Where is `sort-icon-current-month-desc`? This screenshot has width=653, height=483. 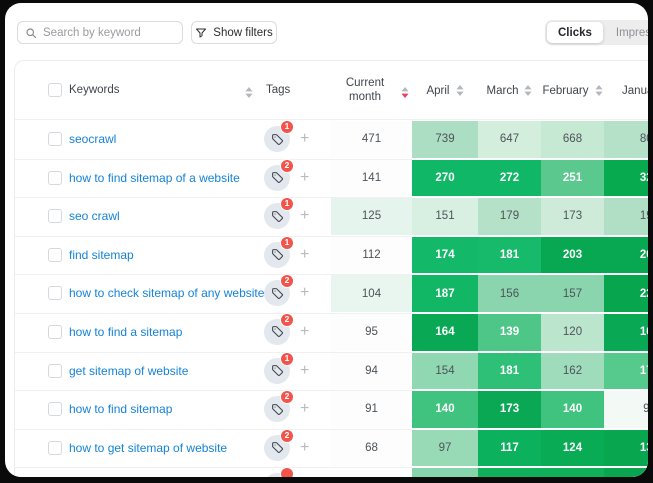 sort-icon-current-month-desc is located at coordinates (405, 91).